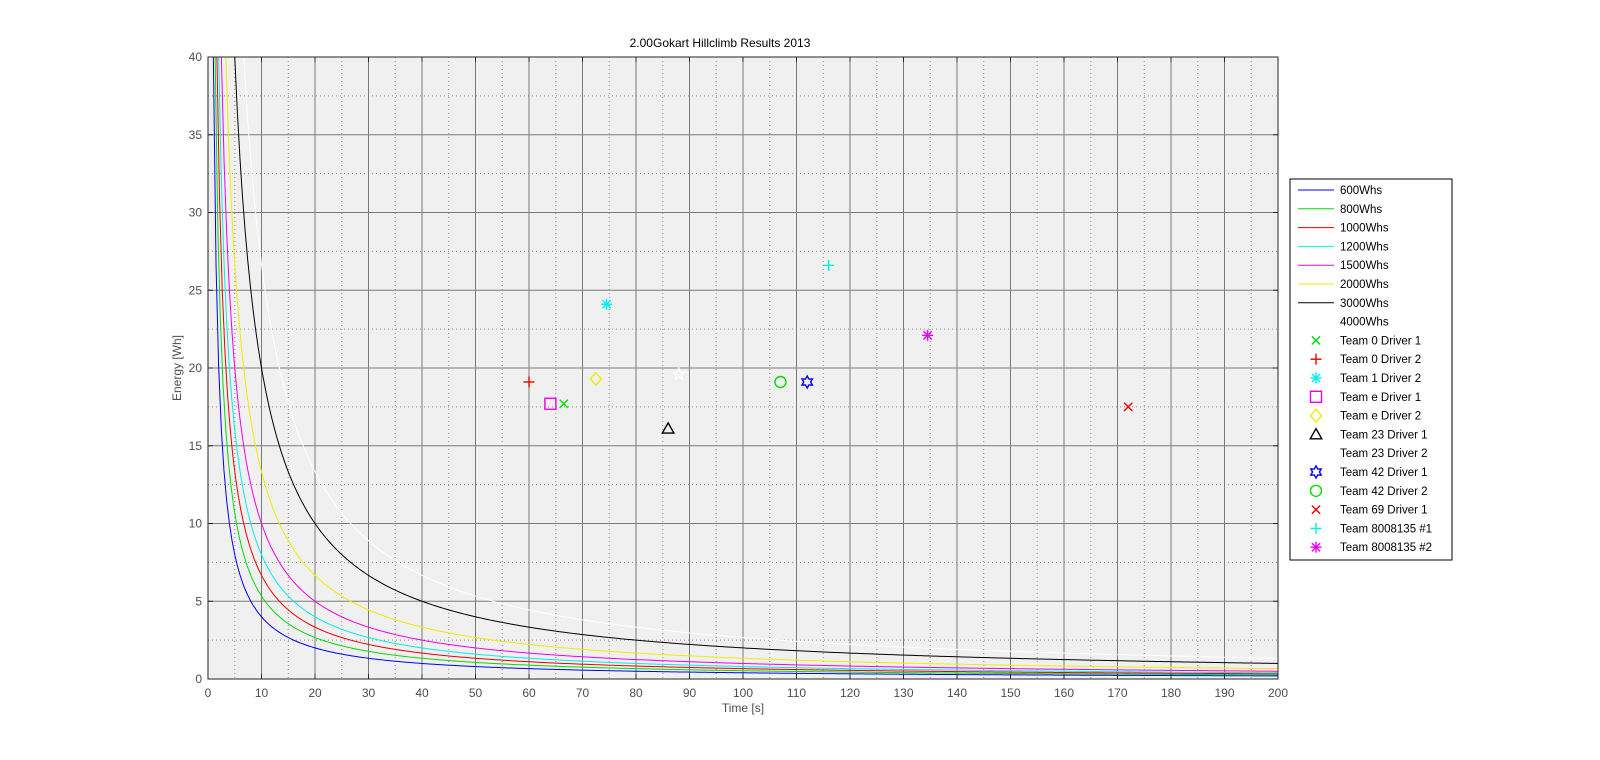  Describe the element at coordinates (743, 693) in the screenshot. I see `x-tick-label: 100` at that location.